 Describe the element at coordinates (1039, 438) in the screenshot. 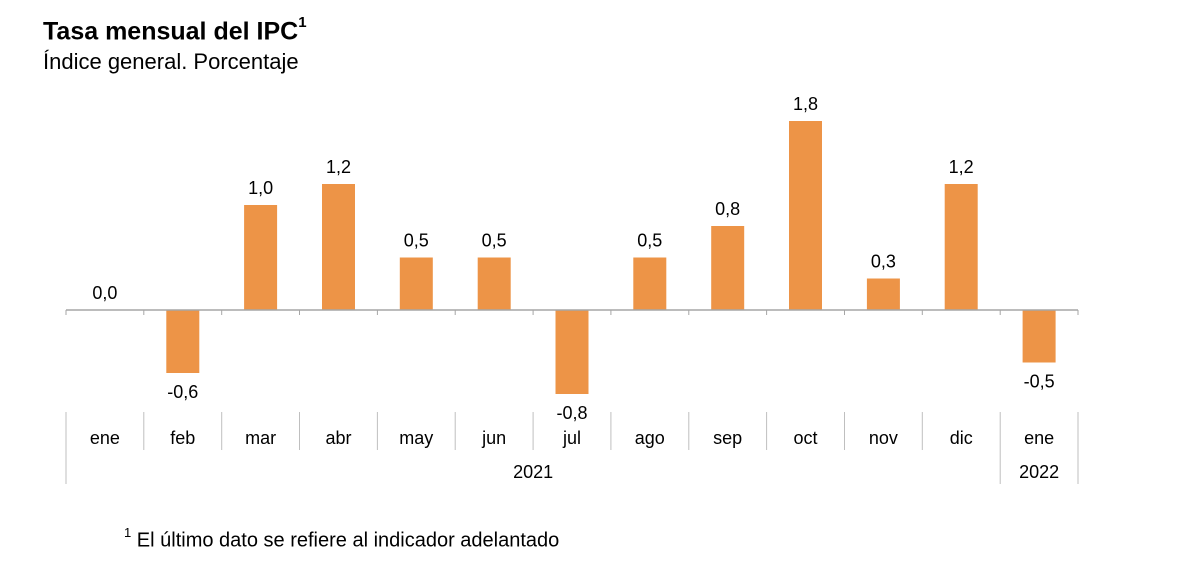

I see `category-label-ene-12: ene` at that location.